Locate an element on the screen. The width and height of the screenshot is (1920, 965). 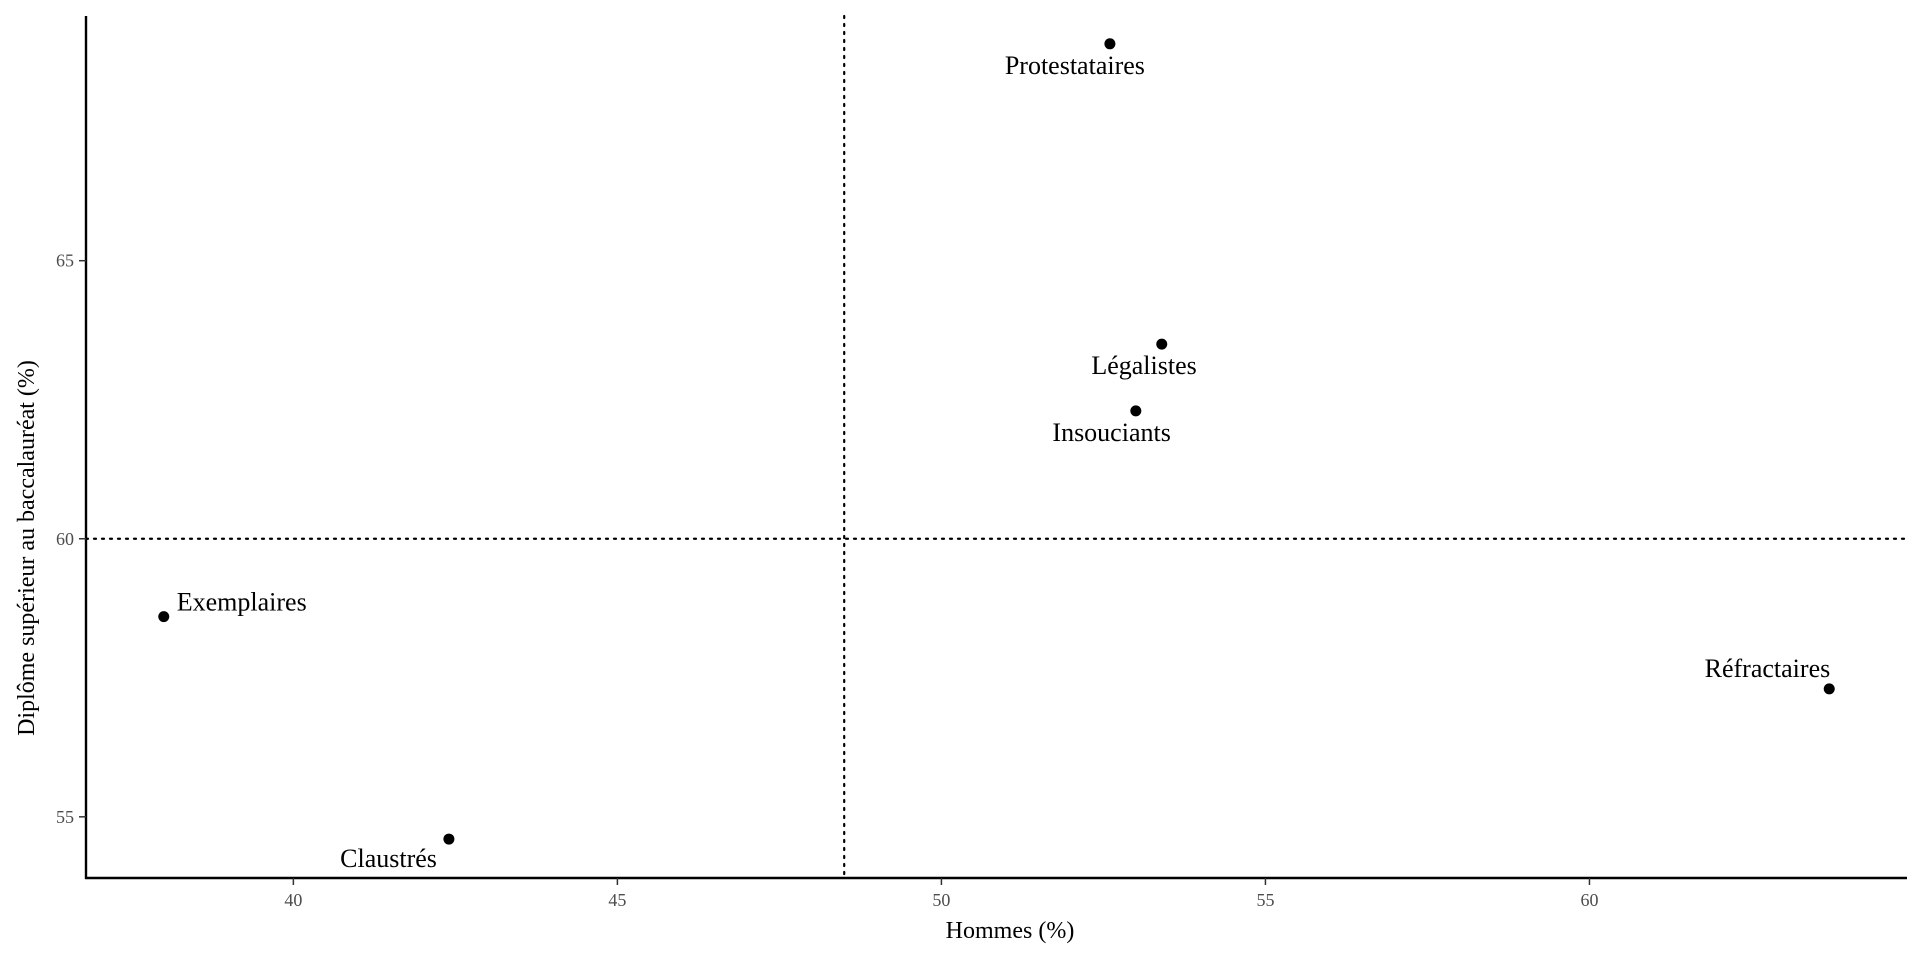
x-tick-label: 50 is located at coordinates (941, 900).